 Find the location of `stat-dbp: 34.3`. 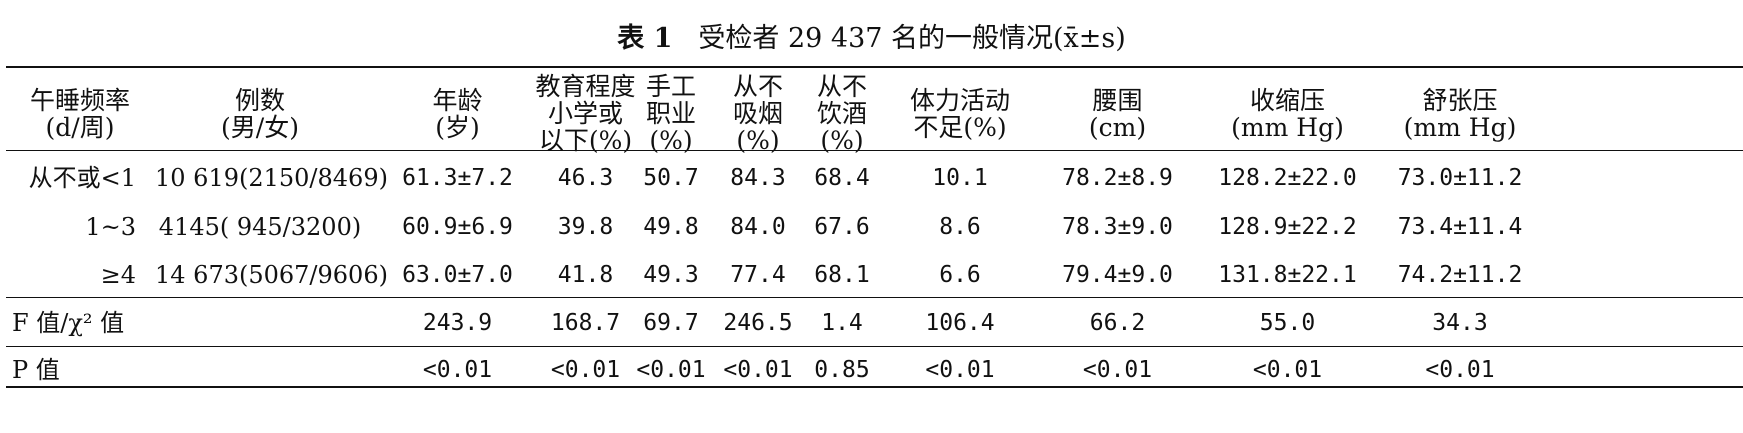

stat-dbp: 34.3 is located at coordinates (1460, 323).